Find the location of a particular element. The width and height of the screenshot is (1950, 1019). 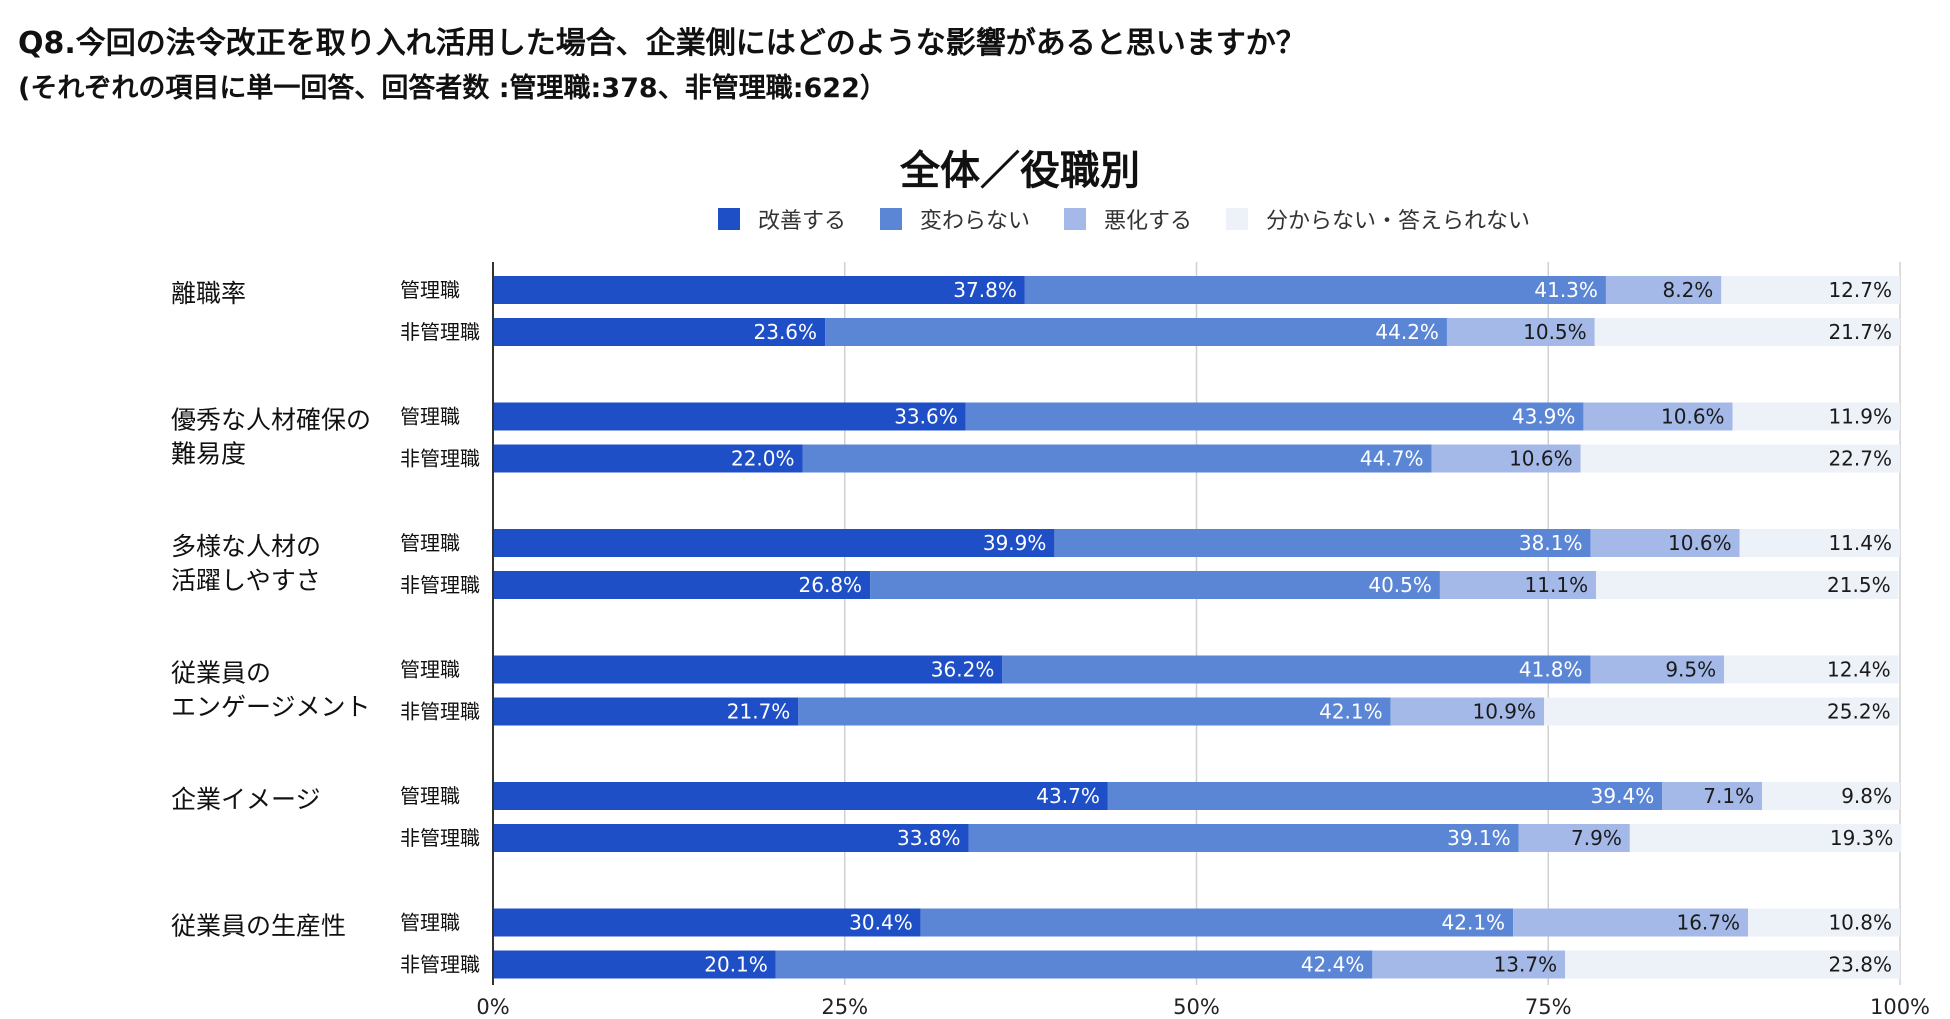

x-tick-label: 0% is located at coordinates (492, 1007).